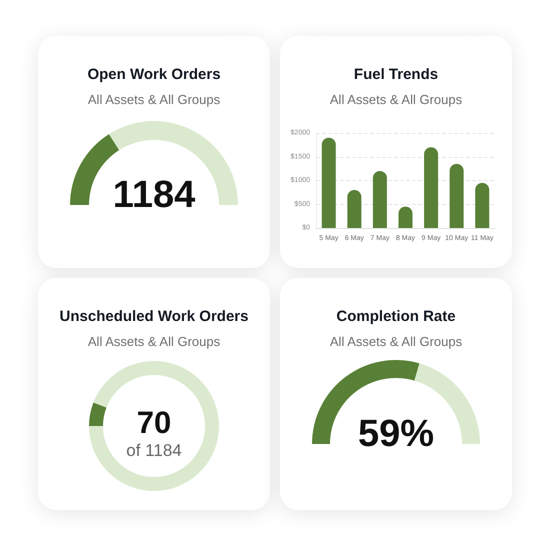 The height and width of the screenshot is (550, 550). I want to click on text: 70, so click(154, 422).